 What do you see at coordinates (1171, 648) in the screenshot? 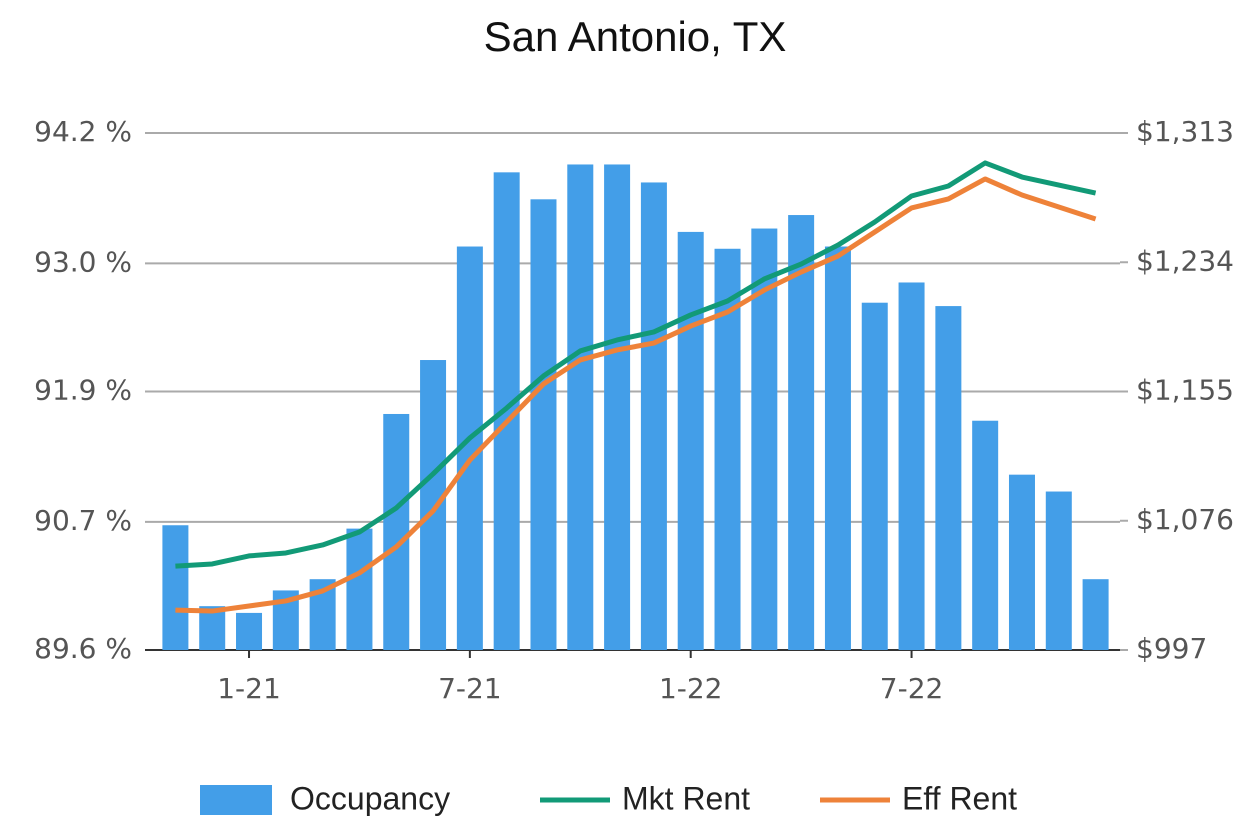
I see `y2-tick-label: $997` at bounding box center [1171, 648].